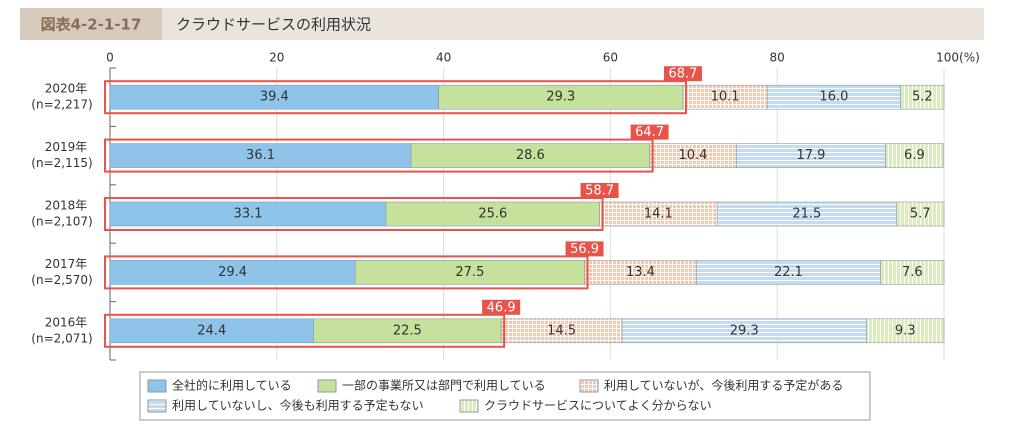 This screenshot has height=432, width=1032. I want to click on total-label: 58.7, so click(599, 191).